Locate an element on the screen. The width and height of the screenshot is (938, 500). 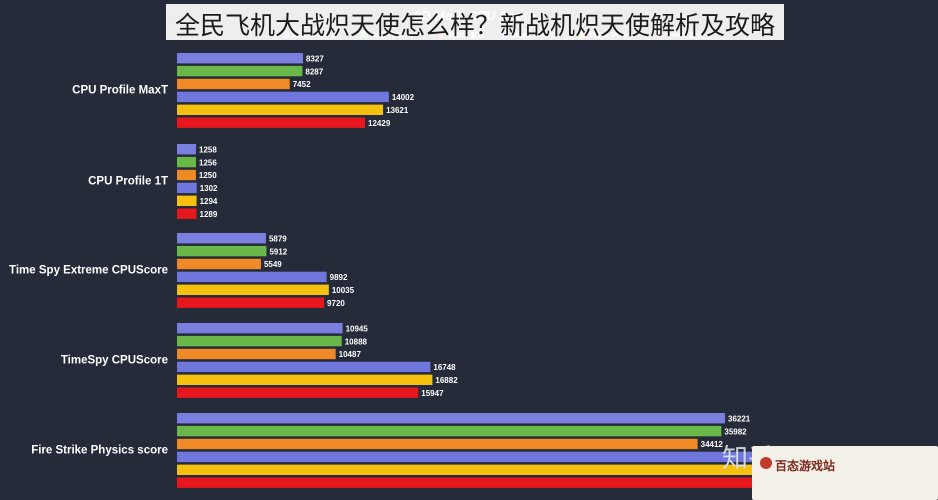
category-label: CPU Profile 1T is located at coordinates (128, 182).